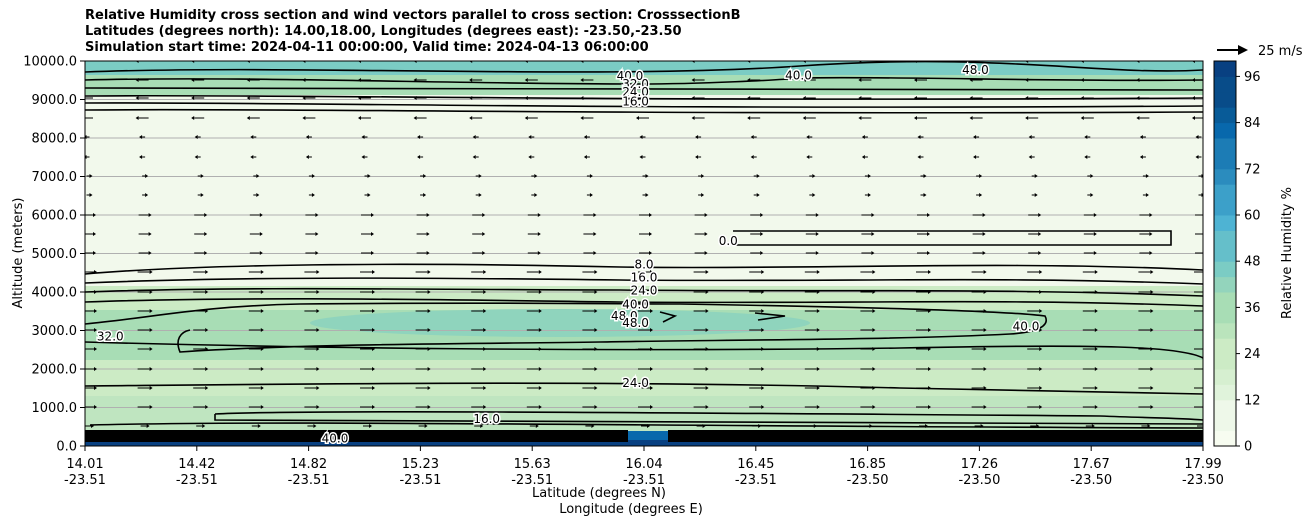 This screenshot has height=526, width=1304. I want to click on contour-label: 24.0, so click(635, 383).